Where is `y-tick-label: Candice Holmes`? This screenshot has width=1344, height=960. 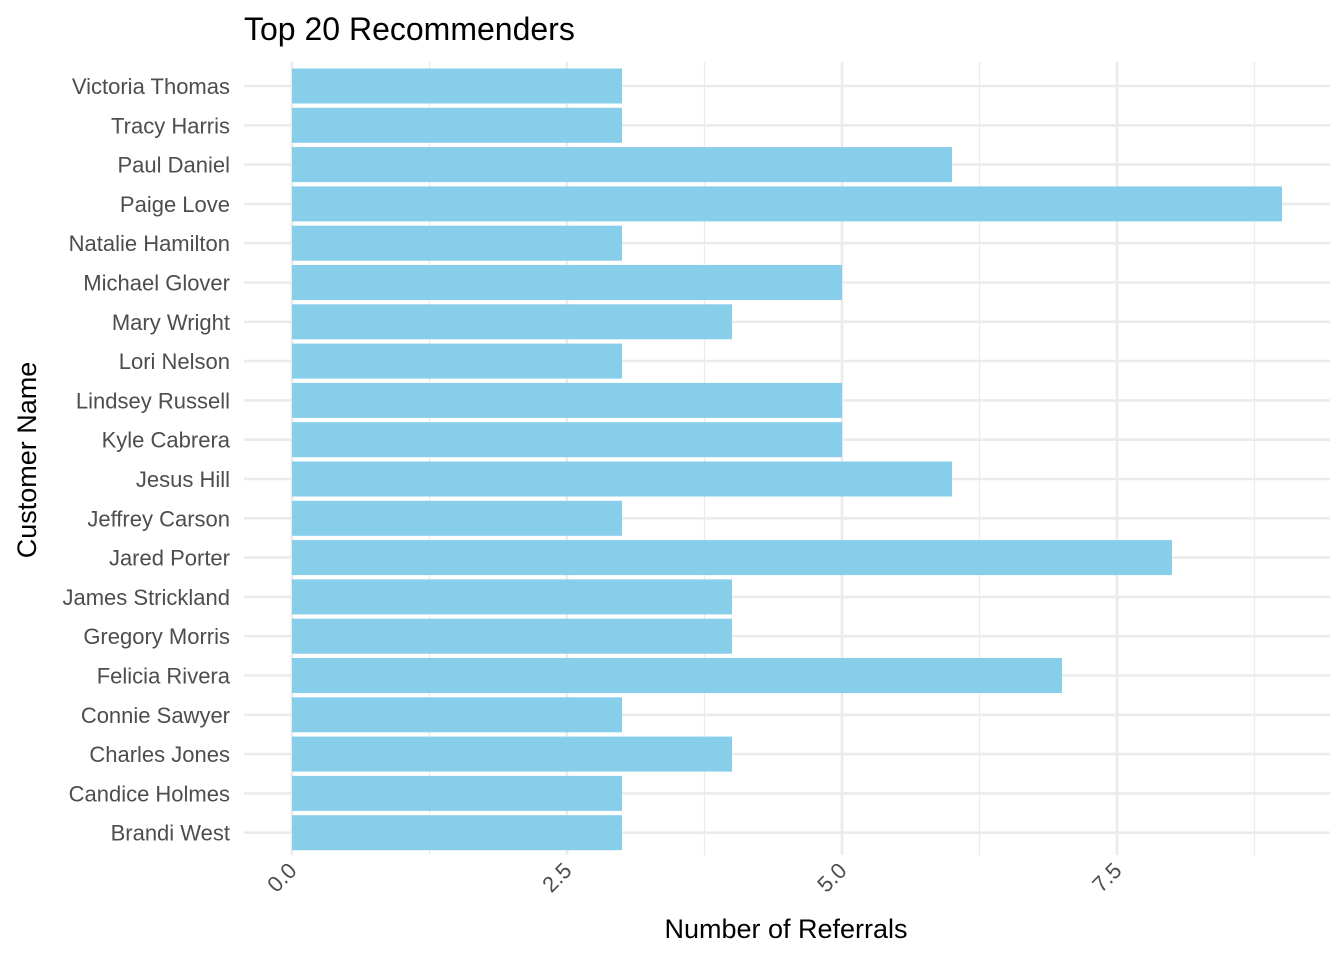 y-tick-label: Candice Holmes is located at coordinates (149, 793).